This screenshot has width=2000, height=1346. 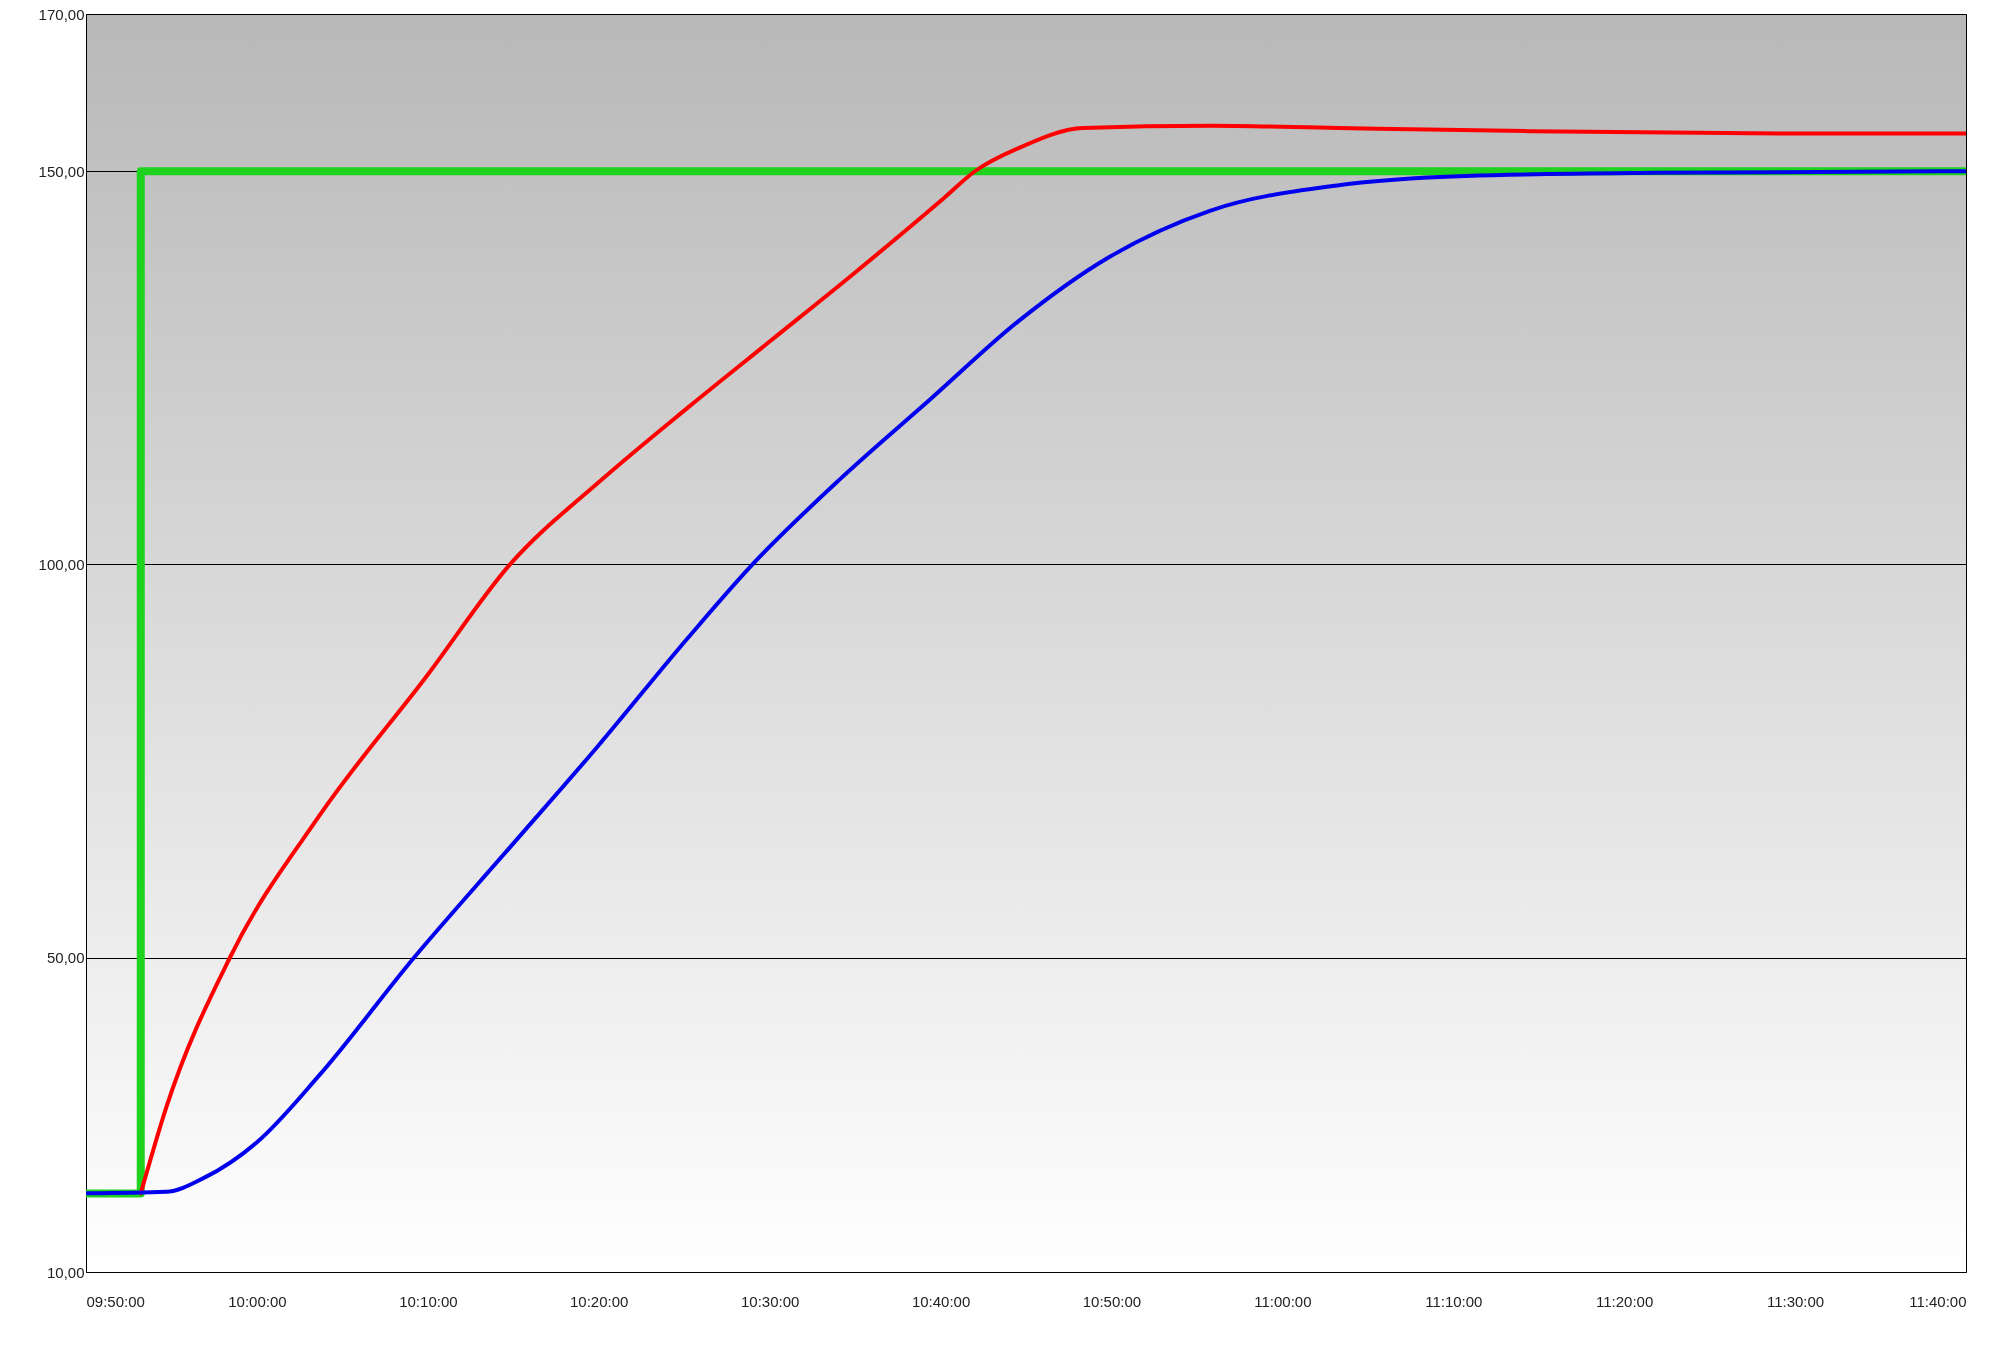 What do you see at coordinates (1283, 1301) in the screenshot?
I see `x-tick-label: 11:00:00` at bounding box center [1283, 1301].